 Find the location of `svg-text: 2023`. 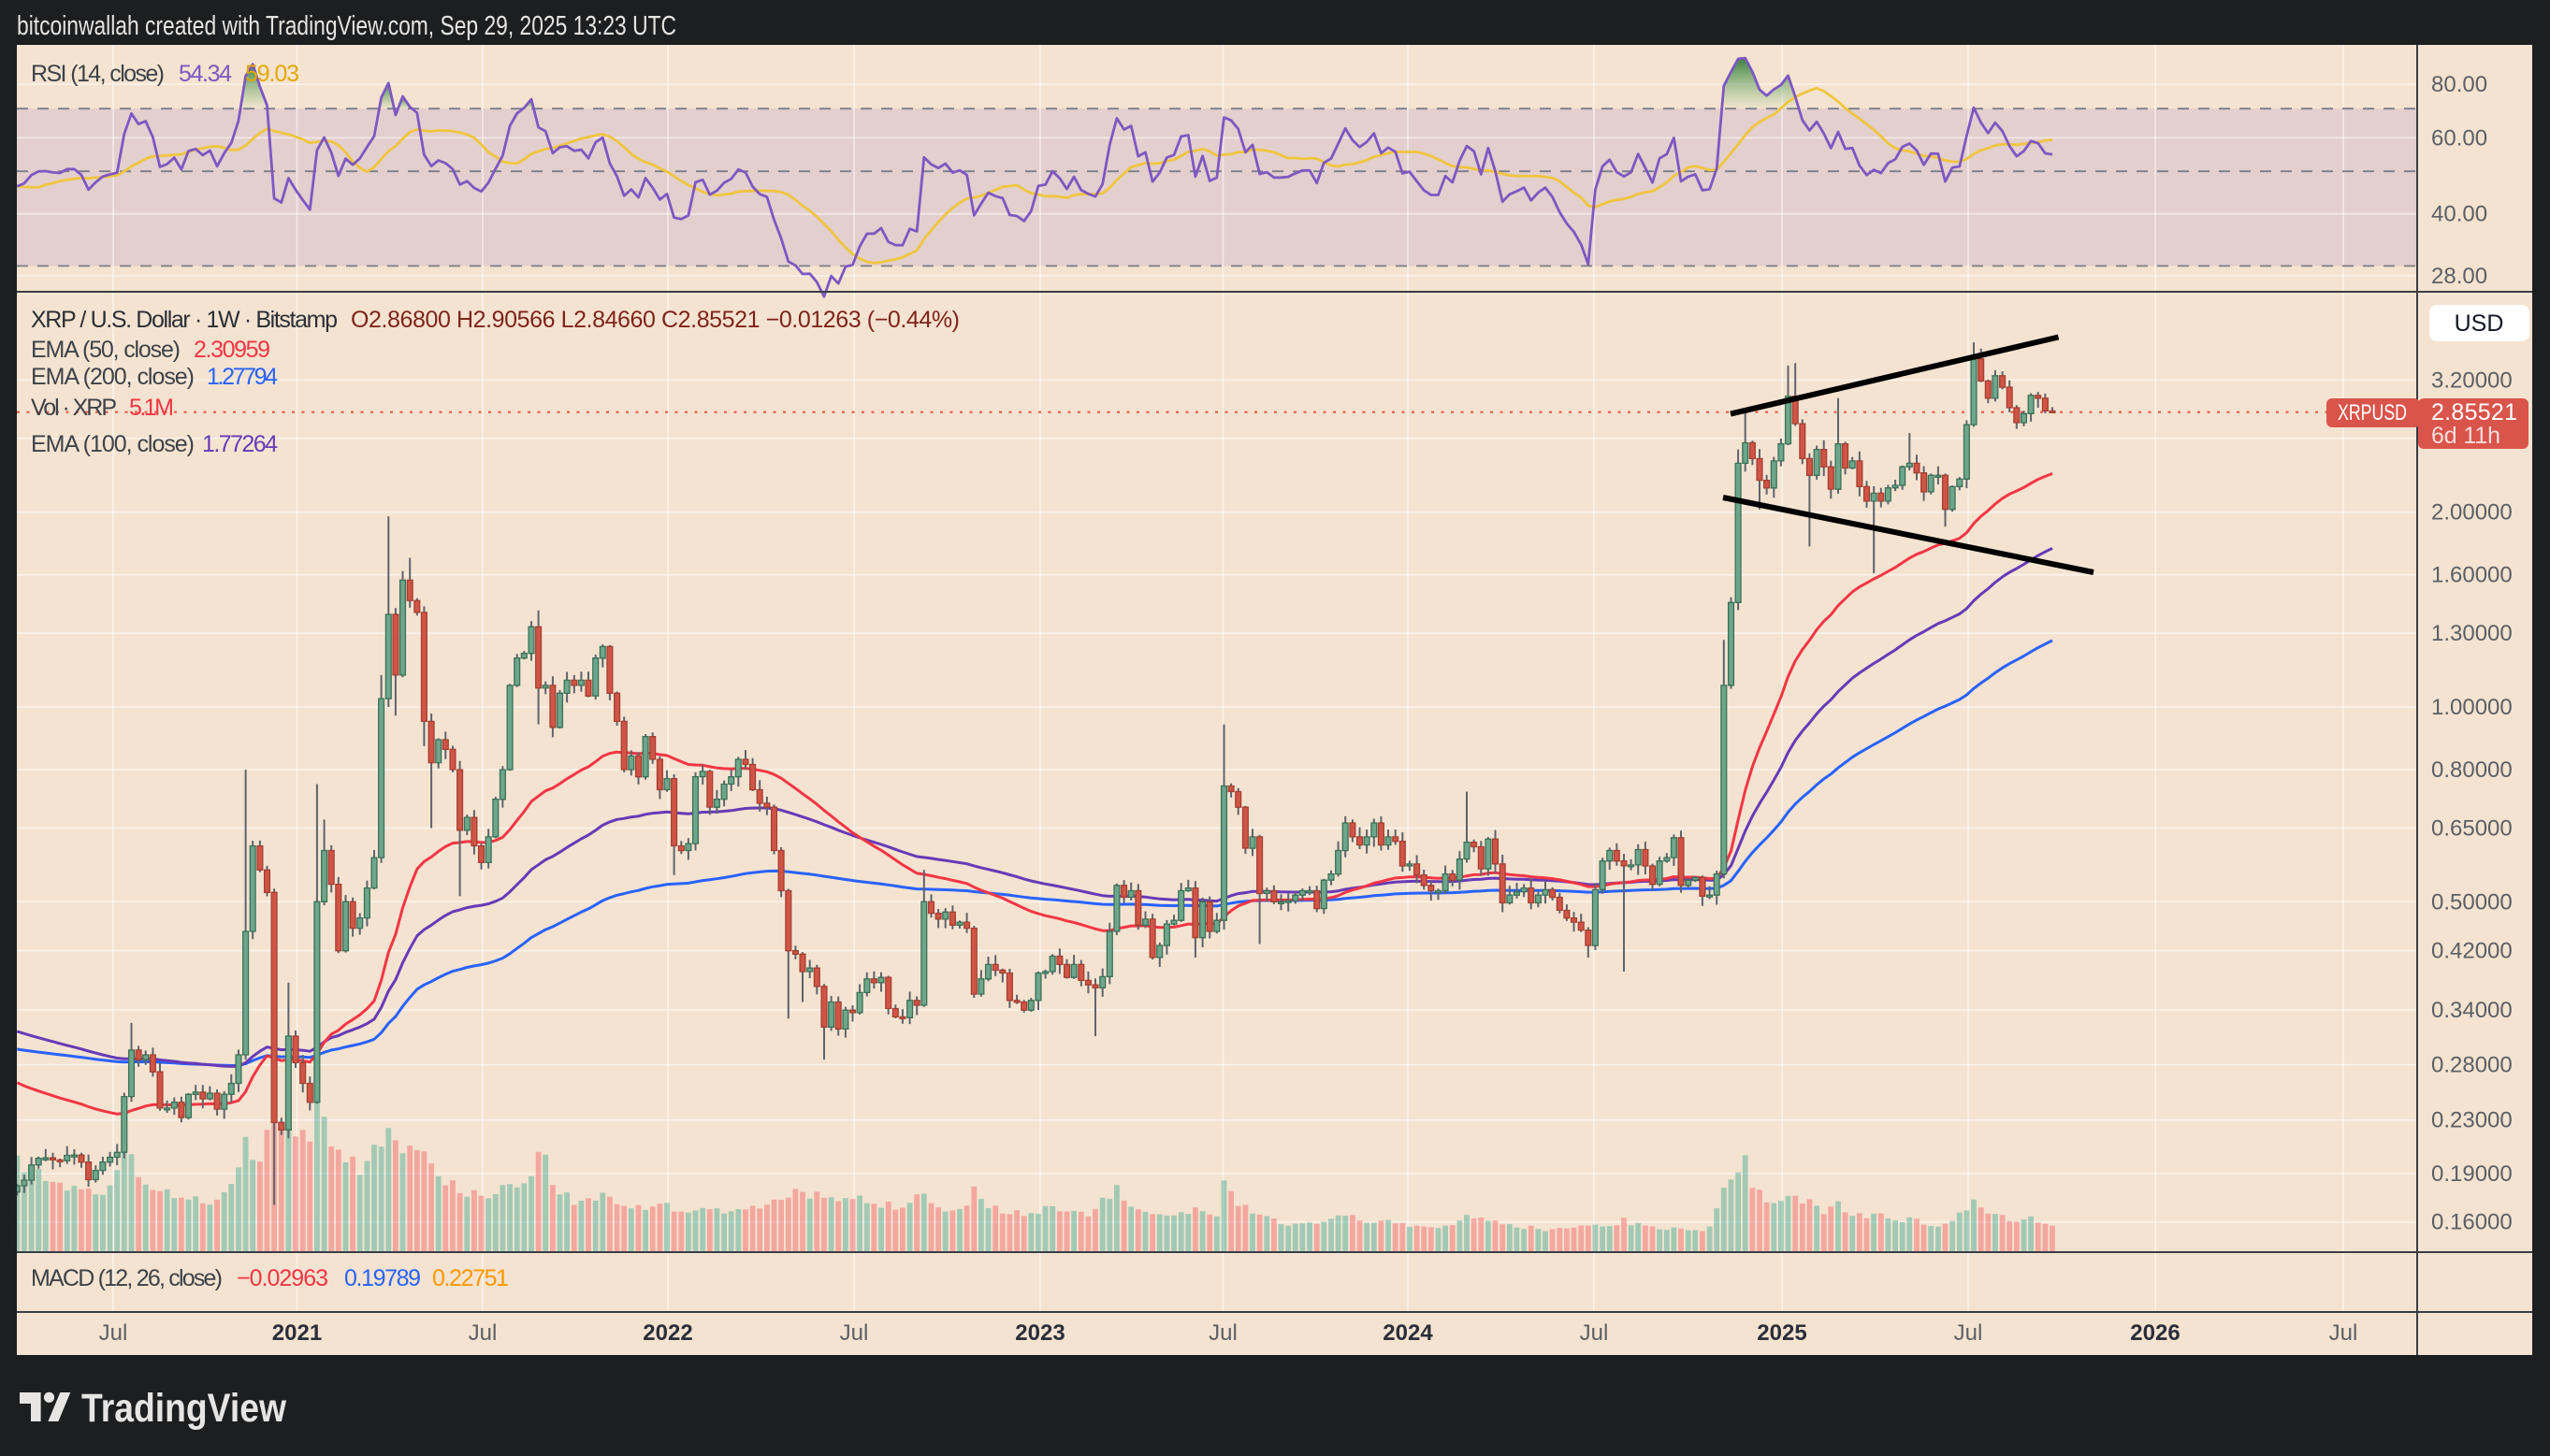

svg-text: 2023 is located at coordinates (1040, 1333).